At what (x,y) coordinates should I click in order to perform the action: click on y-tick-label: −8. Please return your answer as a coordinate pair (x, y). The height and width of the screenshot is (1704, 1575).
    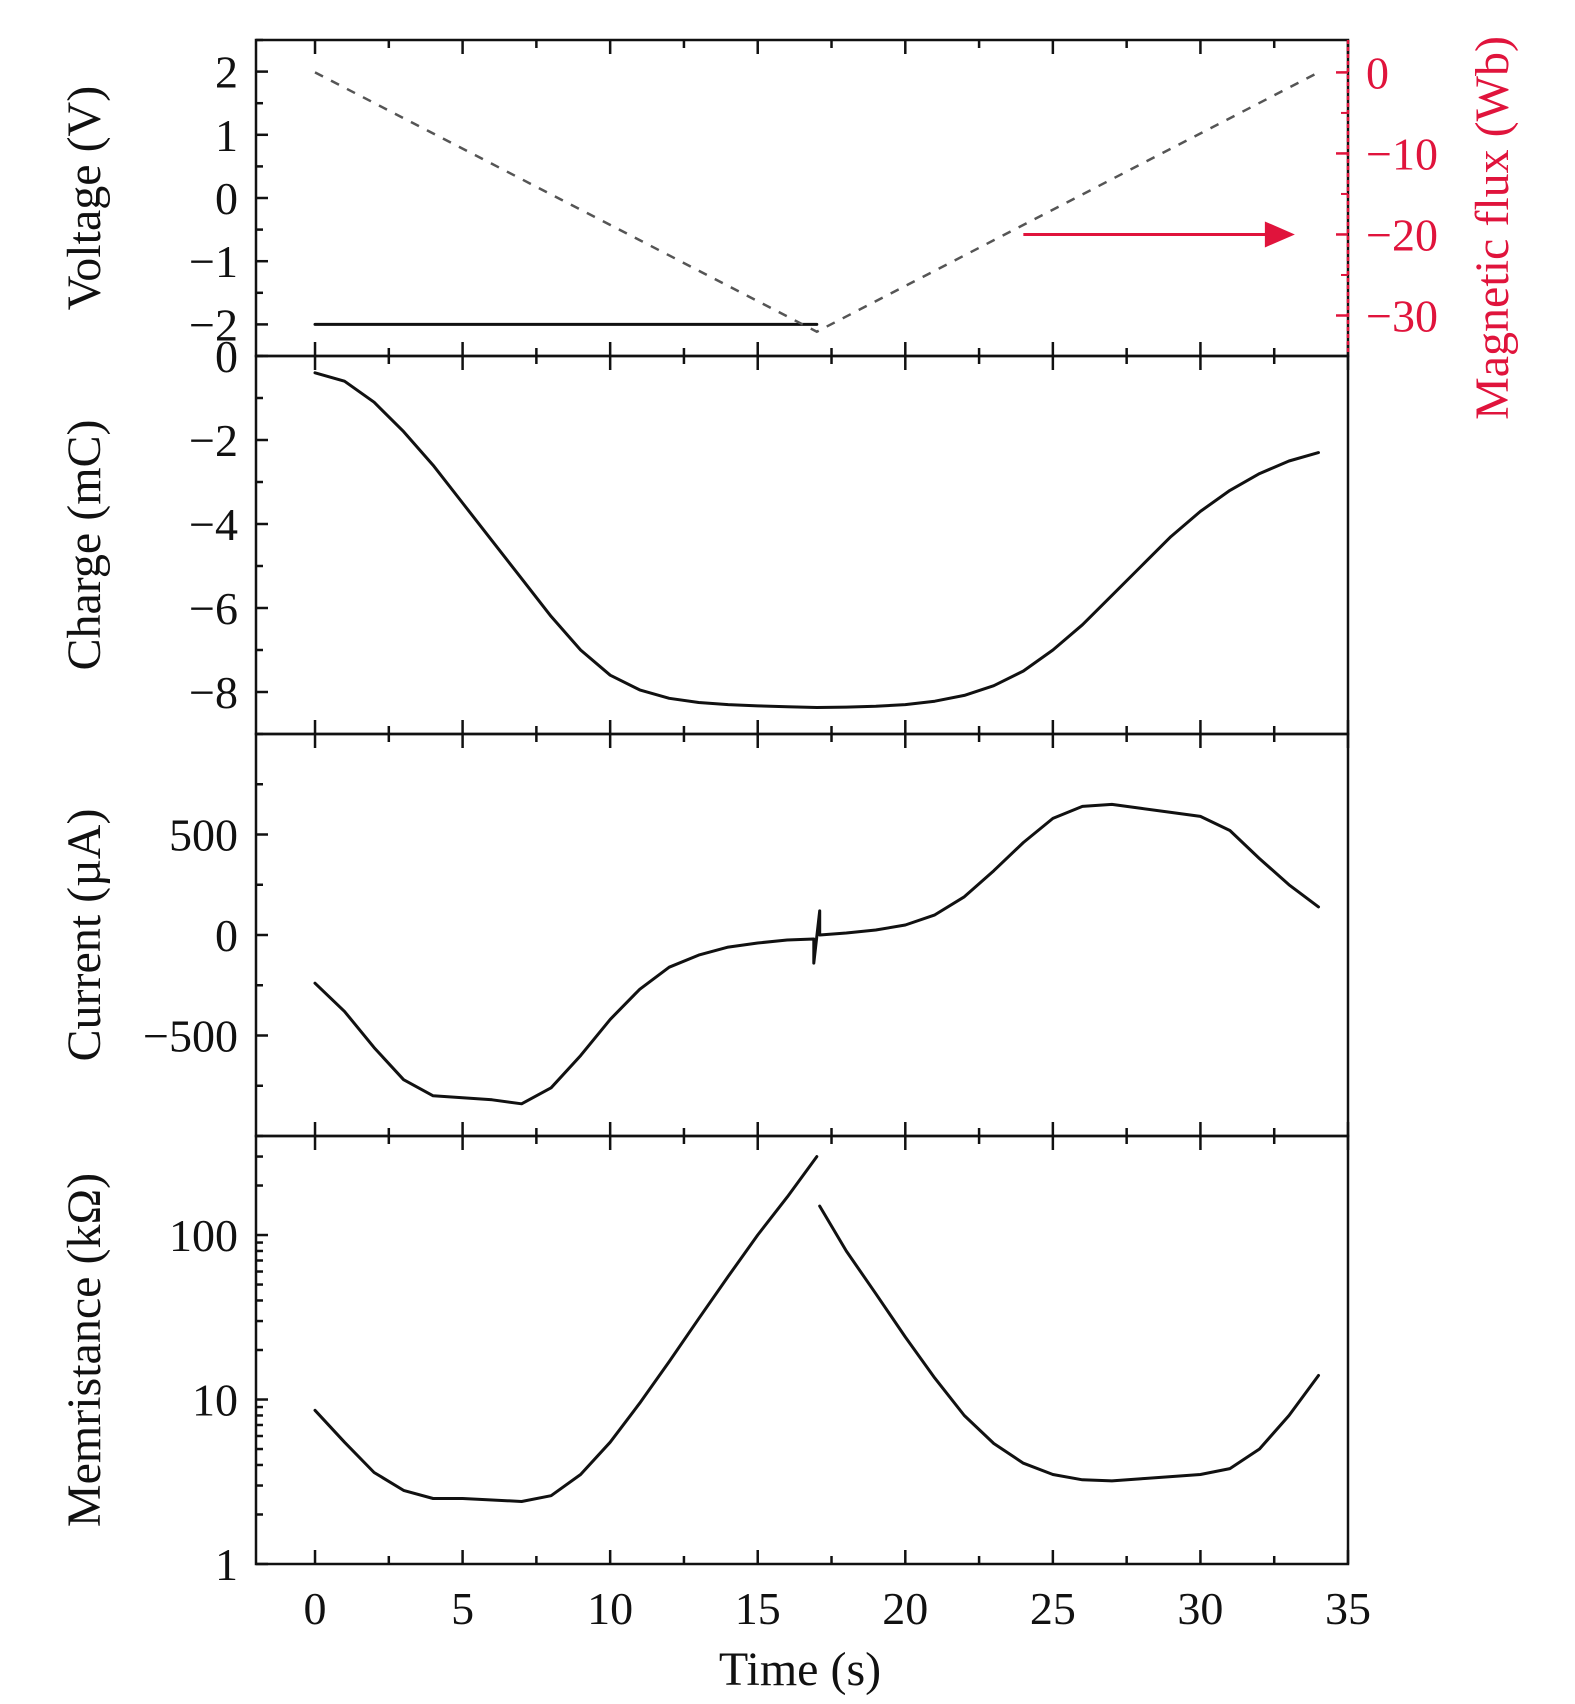
    Looking at the image, I should click on (213, 692).